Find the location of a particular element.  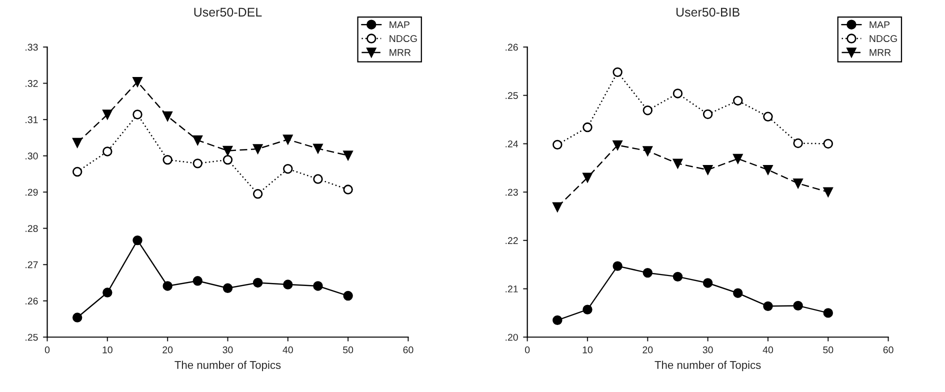

y-tick-label: .31 is located at coordinates (32, 120).